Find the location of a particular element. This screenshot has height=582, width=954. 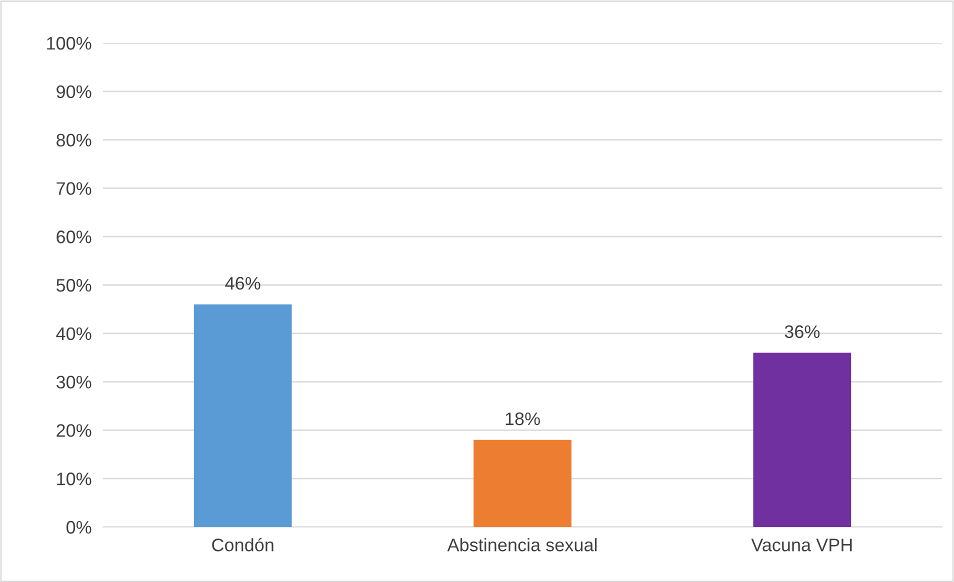

y-tick-label: 10% is located at coordinates (74, 479).